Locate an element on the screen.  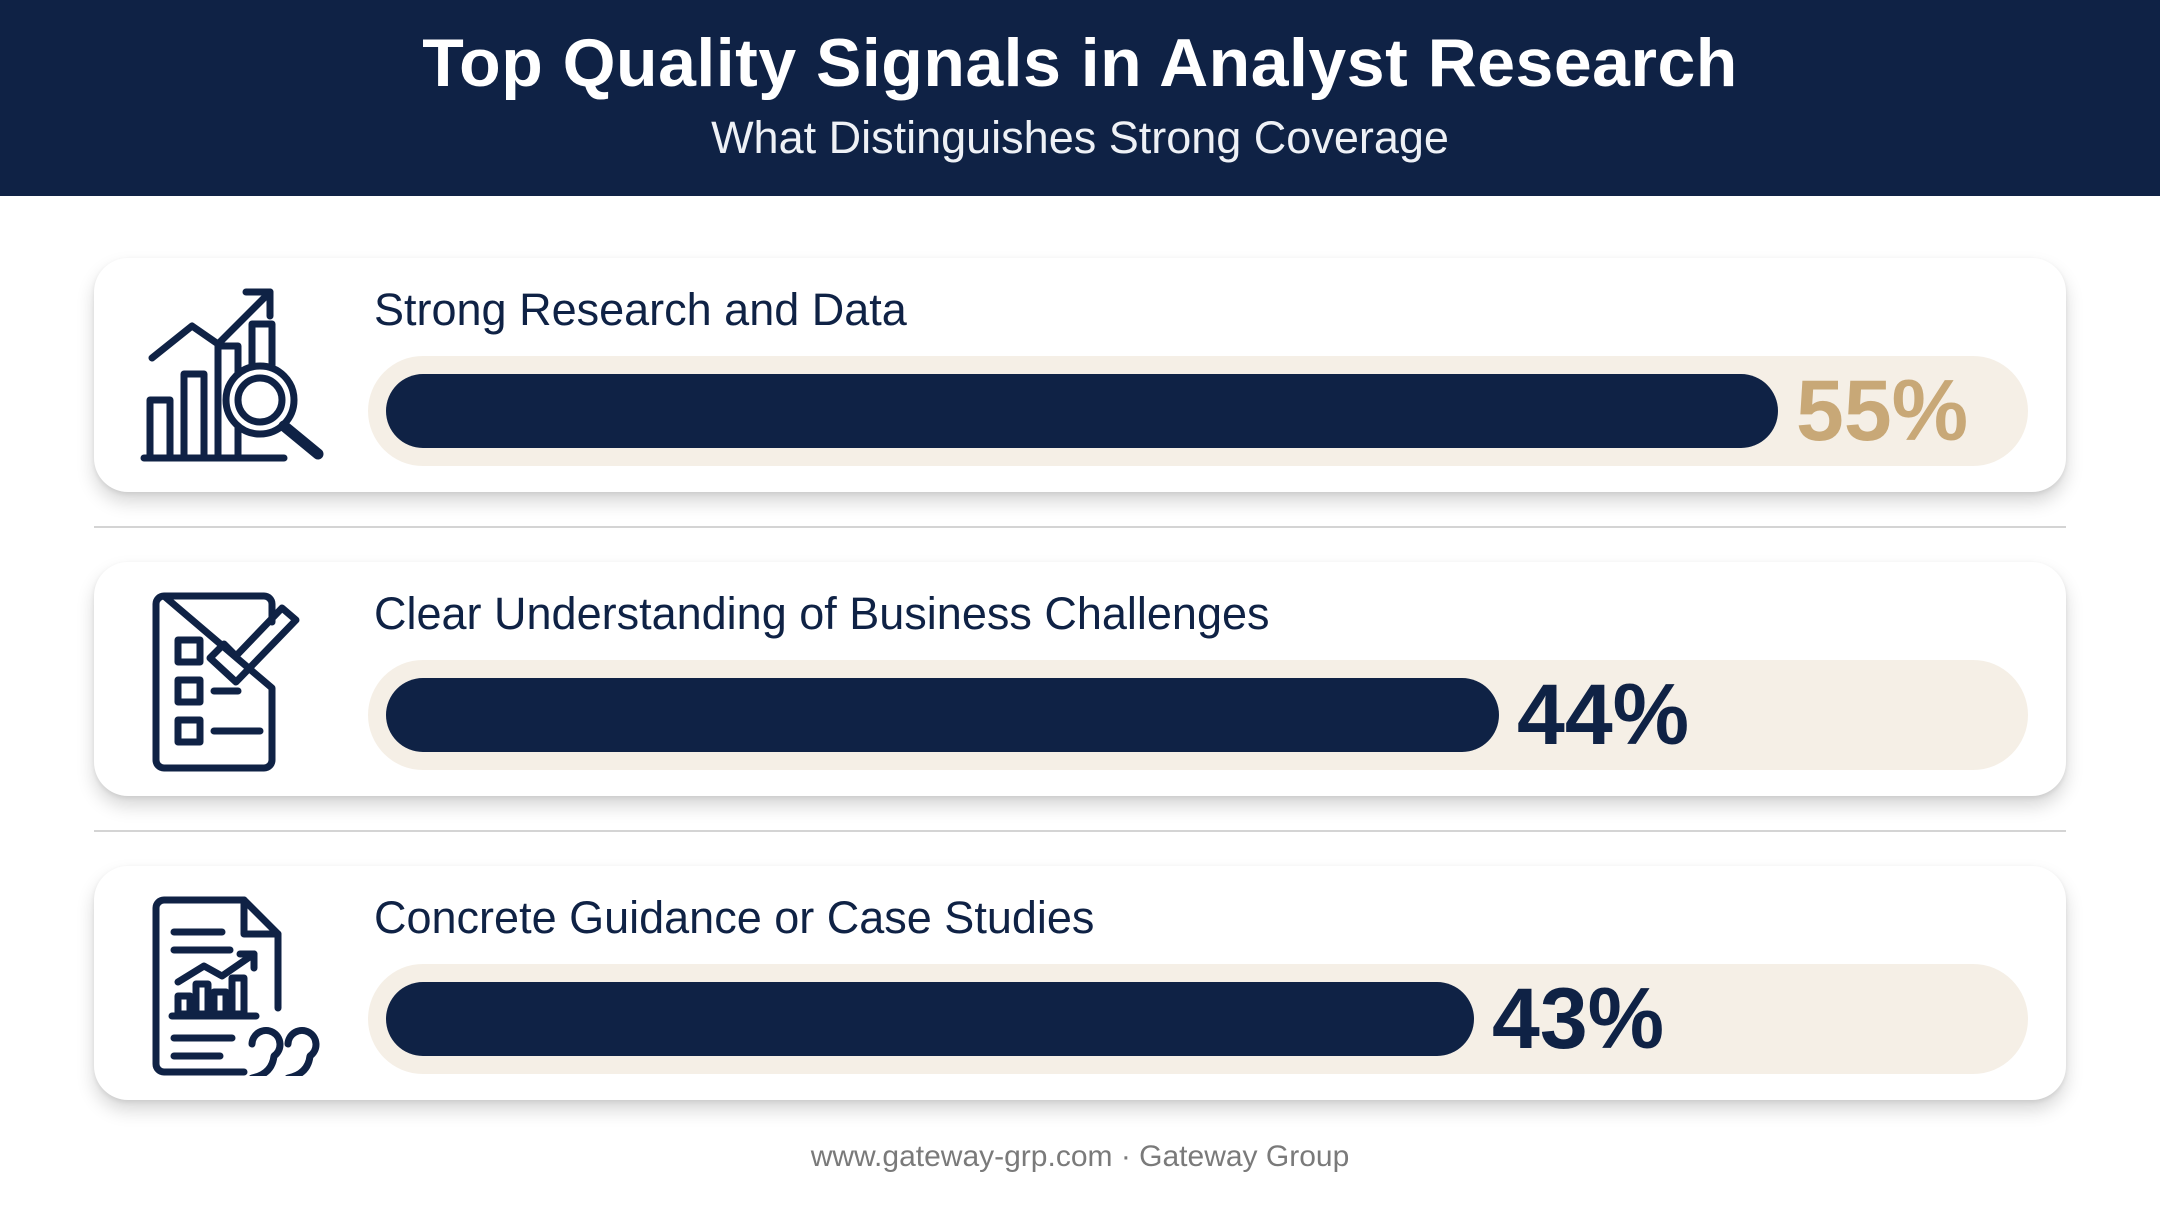
footer-credit: www.gateway-grp.com · Gateway Group is located at coordinates (1080, 1156).